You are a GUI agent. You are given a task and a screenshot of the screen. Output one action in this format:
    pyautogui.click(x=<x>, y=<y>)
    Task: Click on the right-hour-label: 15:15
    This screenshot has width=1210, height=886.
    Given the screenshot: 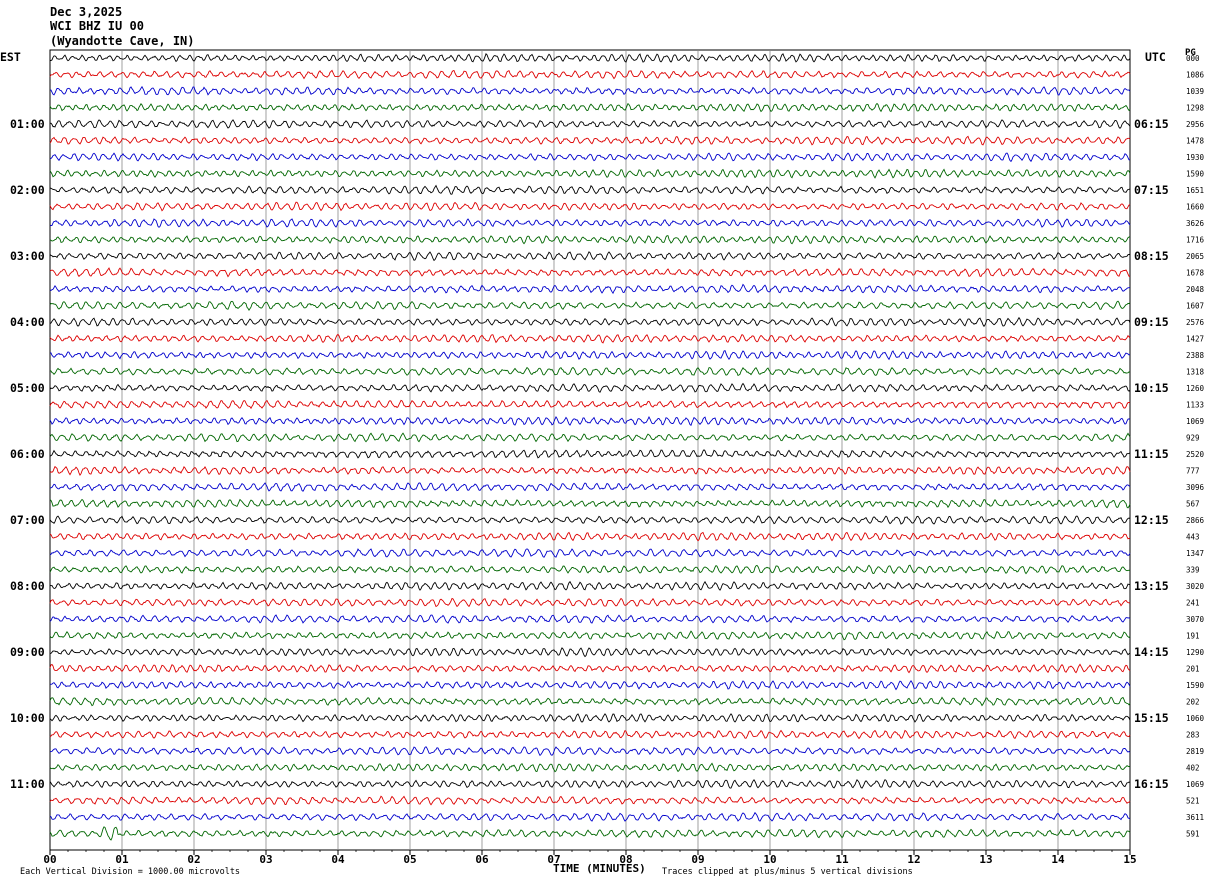 What is the action you would take?
    pyautogui.click(x=1151, y=718)
    